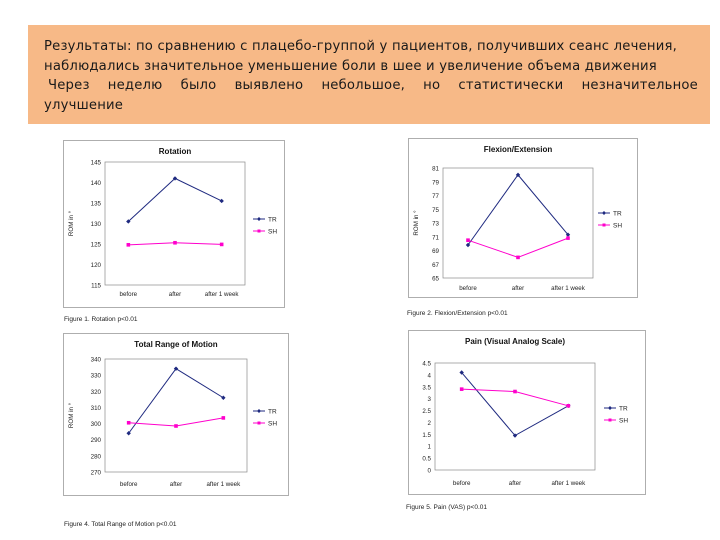 Image resolution: width=720 pixels, height=540 pixels. I want to click on y-tick-label: 3, so click(430, 399).